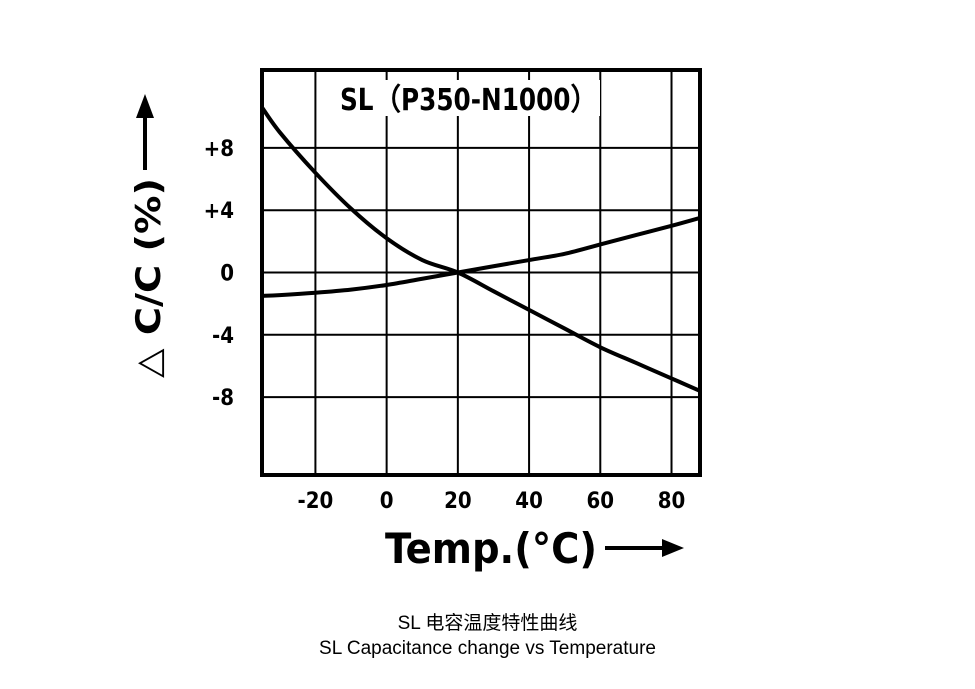 This screenshot has height=689, width=975. What do you see at coordinates (149, 278) in the screenshot?
I see `y-axis-label: △ C/C (%)` at bounding box center [149, 278].